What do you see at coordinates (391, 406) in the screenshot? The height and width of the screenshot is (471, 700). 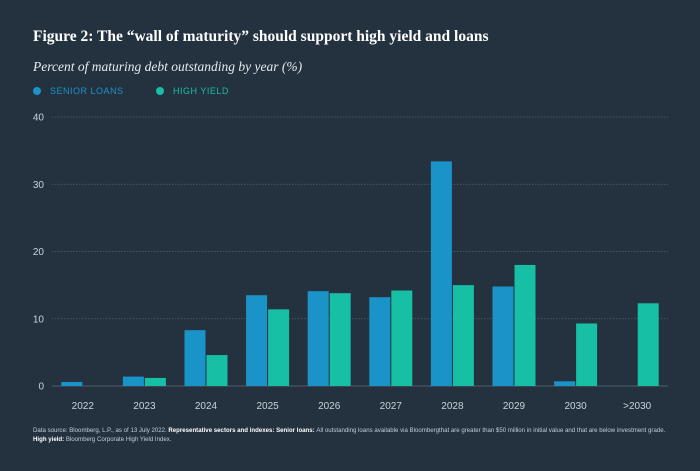 I see `x-tick-label: 2027` at bounding box center [391, 406].